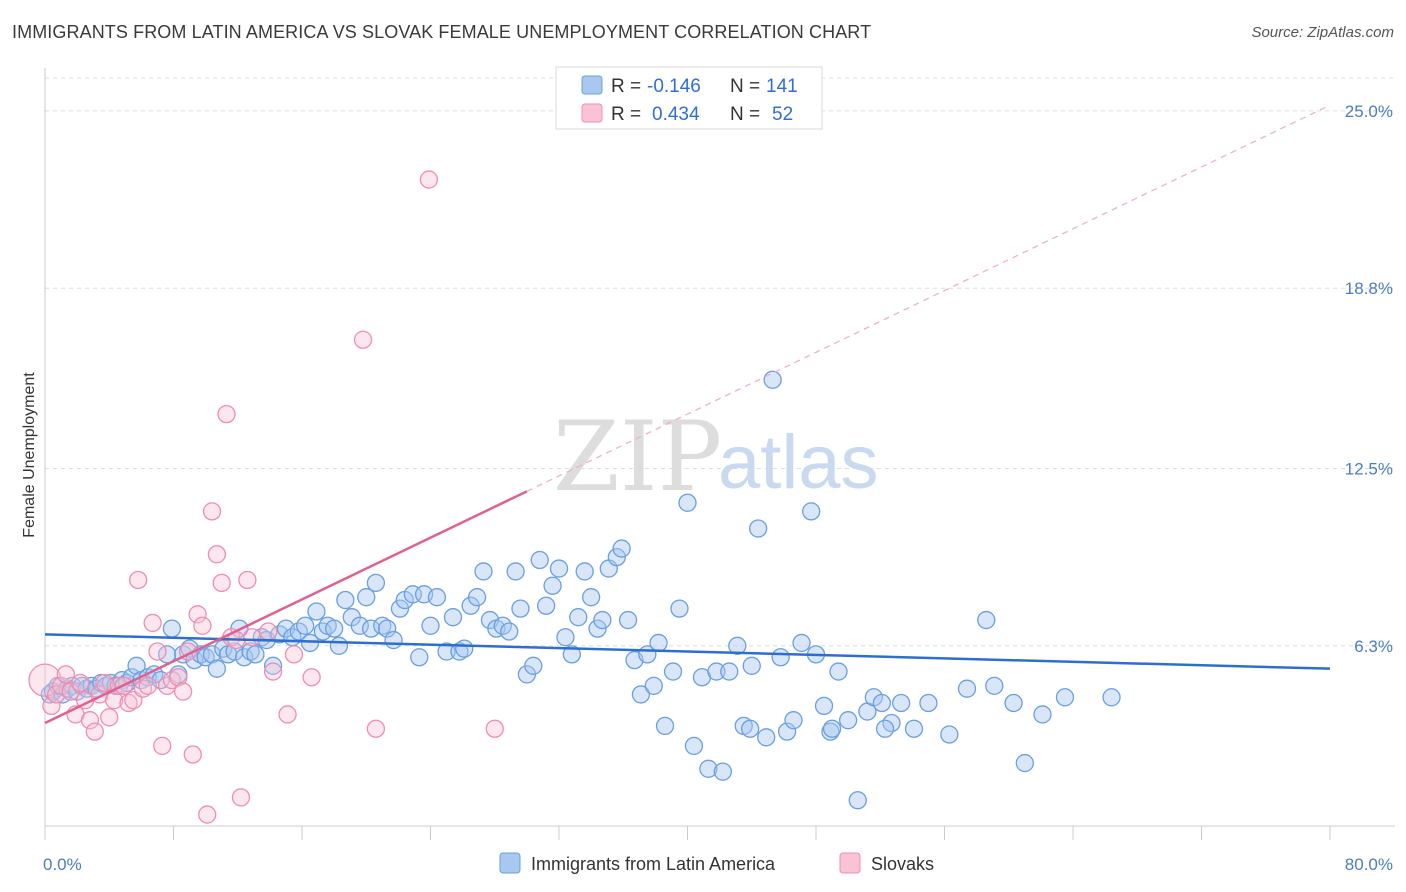 This screenshot has height=892, width=1406. What do you see at coordinates (1369, 379) in the screenshot?
I see `y-tick-labels: 6.3% 12.5% 18.8% 25.0%` at bounding box center [1369, 379].